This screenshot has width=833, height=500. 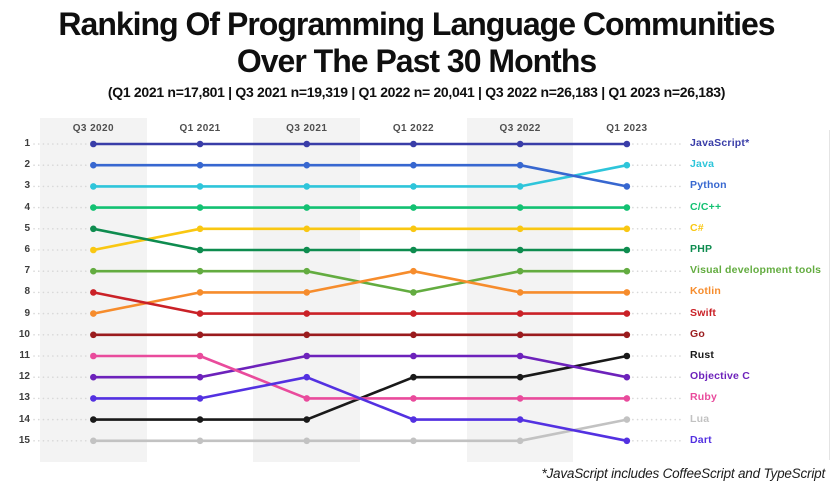 What do you see at coordinates (360, 303) in the screenshot?
I see `series-line-swift` at bounding box center [360, 303].